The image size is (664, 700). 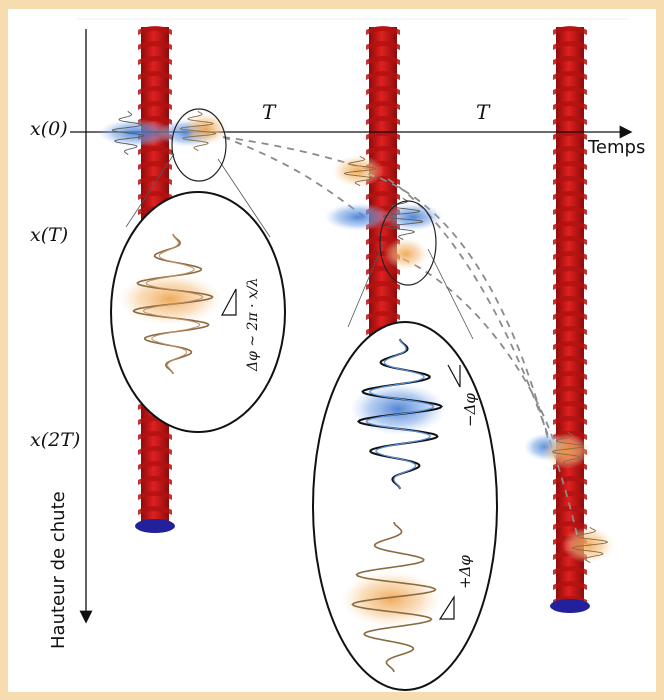 What do you see at coordinates (150, 190) in the screenshot?
I see `connector-left-a` at bounding box center [150, 190].